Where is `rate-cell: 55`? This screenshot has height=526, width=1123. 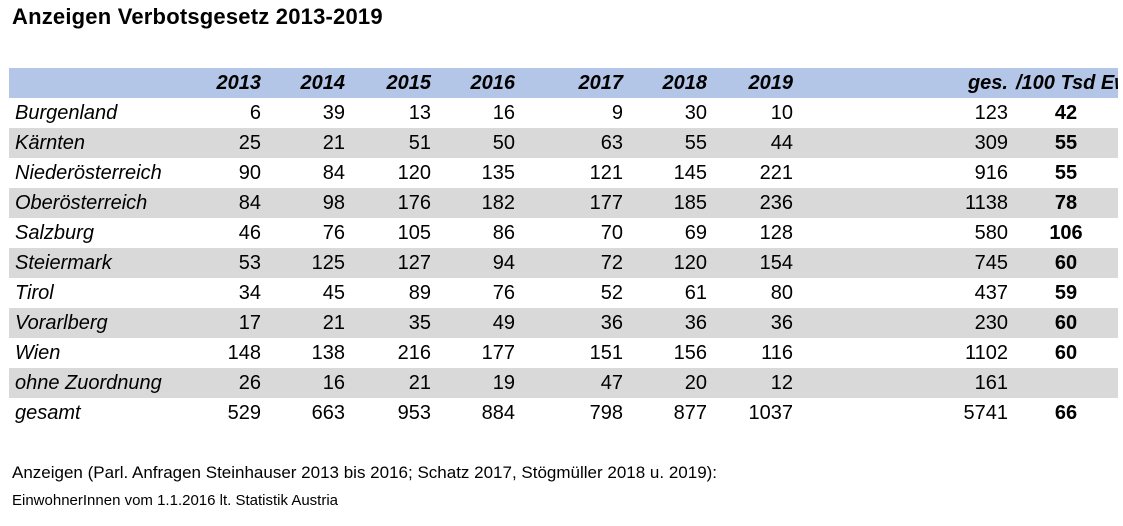 rate-cell: 55 is located at coordinates (1066, 173).